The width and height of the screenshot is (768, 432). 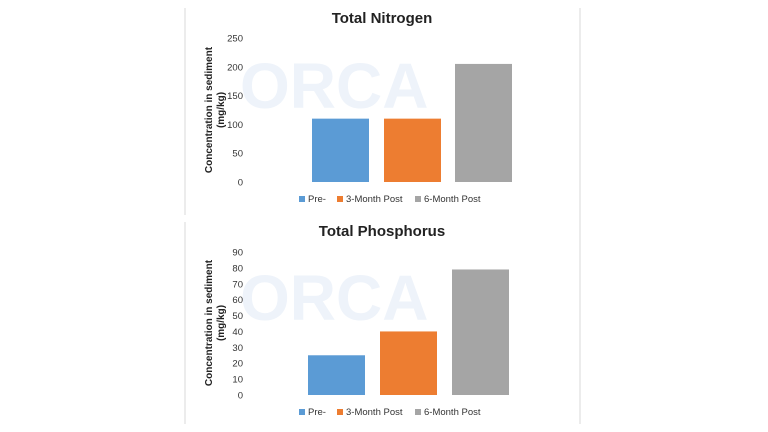 What do you see at coordinates (237, 332) in the screenshot?
I see `y-tick-label: 40` at bounding box center [237, 332].